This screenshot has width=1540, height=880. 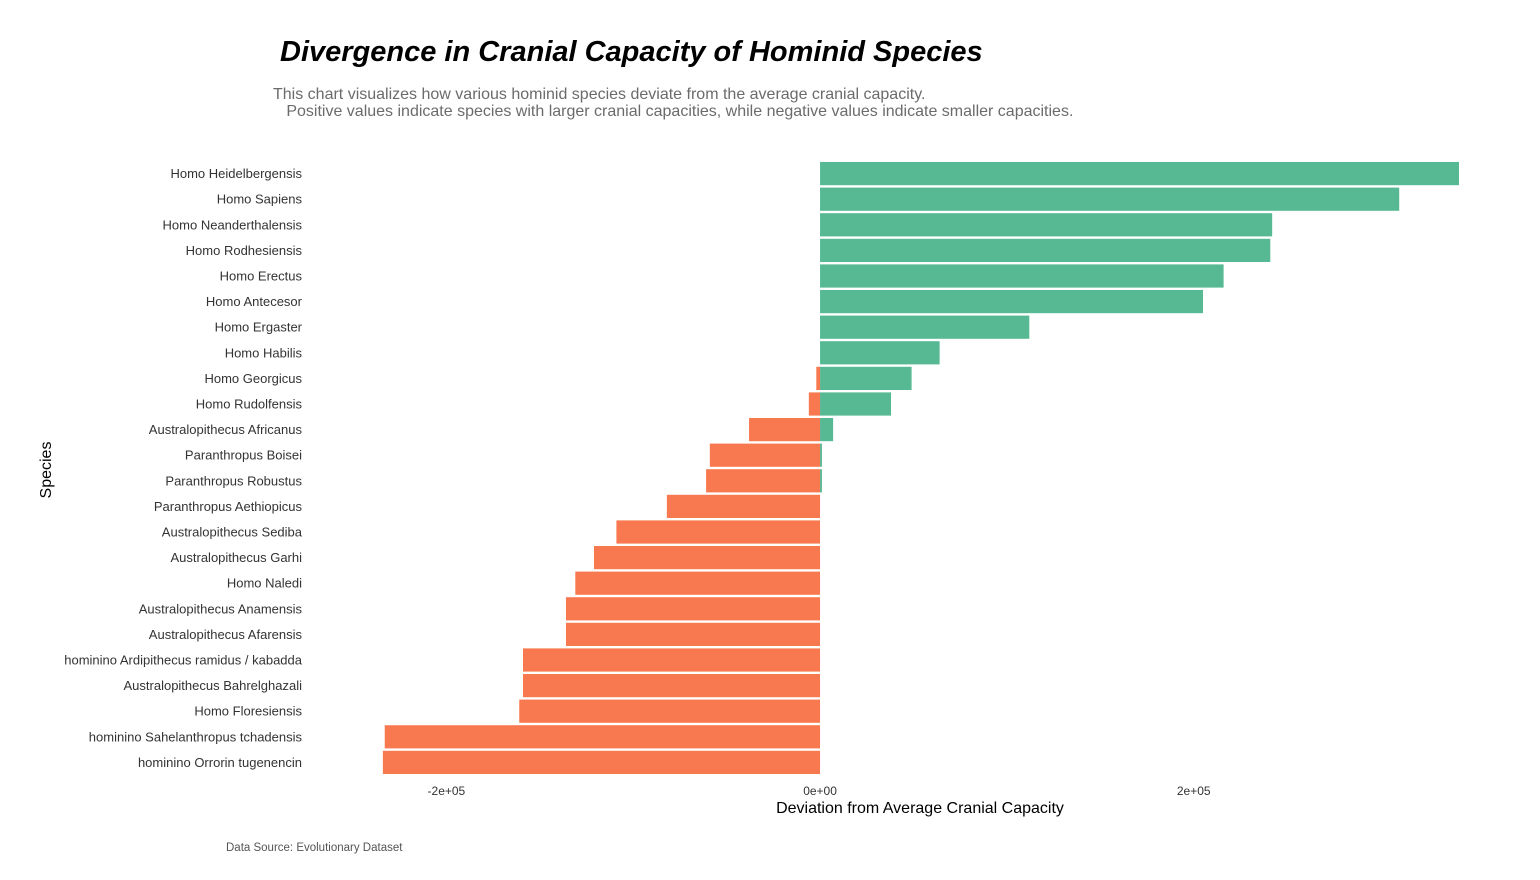 I want to click on bar-australopithecus-bahrelghazali-negative, so click(x=671, y=686).